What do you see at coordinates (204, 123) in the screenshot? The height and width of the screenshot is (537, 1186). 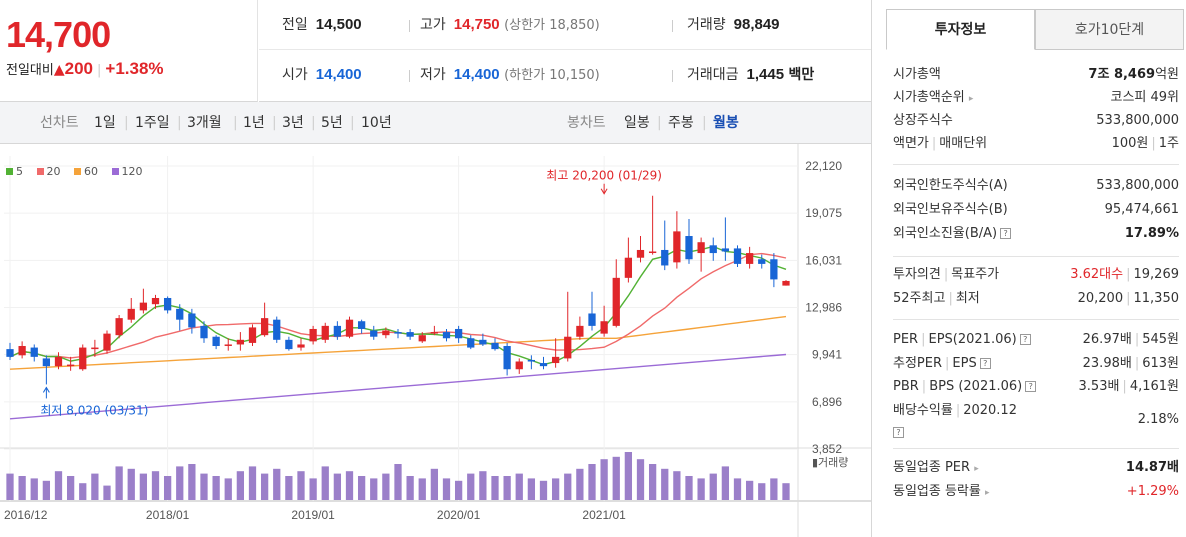 I see `tab-3month: 3개월` at bounding box center [204, 123].